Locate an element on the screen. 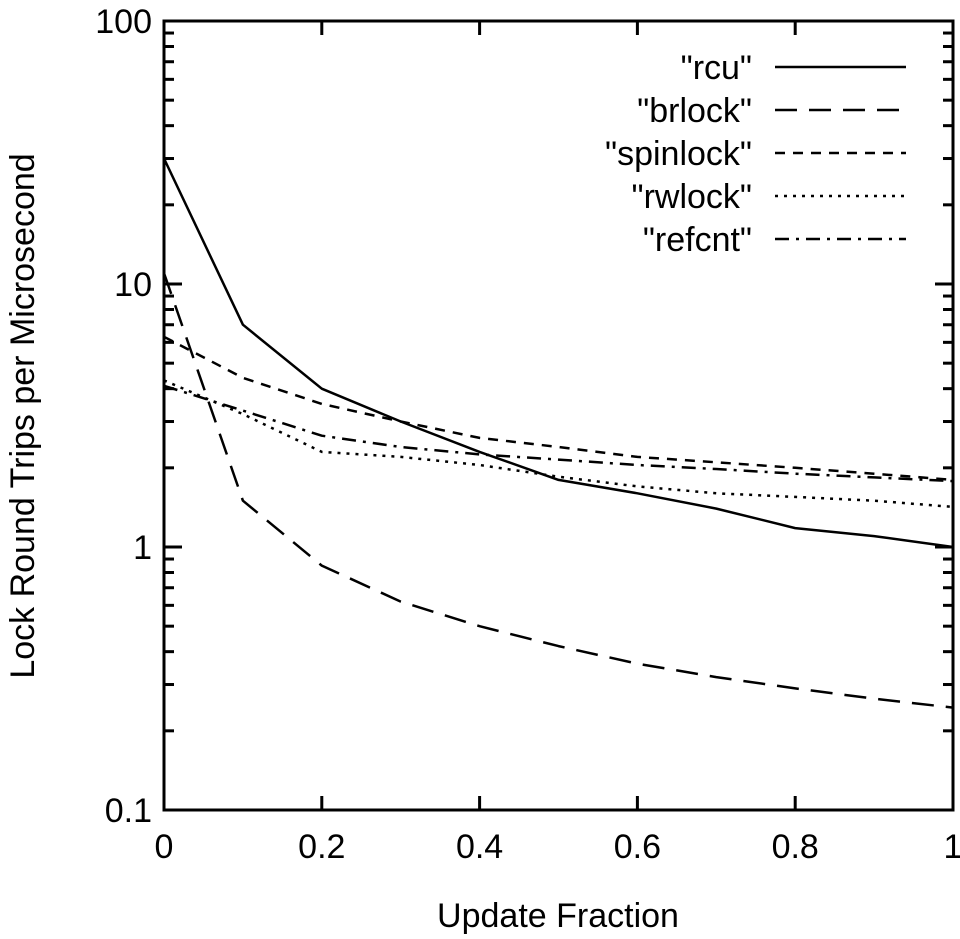 The image size is (960, 939). series-line-rwlock is located at coordinates (558, 444).